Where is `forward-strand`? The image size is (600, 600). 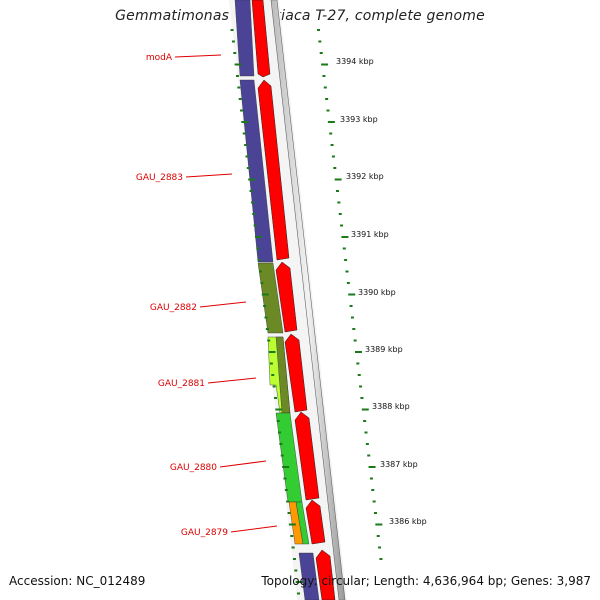 forward-strand is located at coordinates (293, 300).